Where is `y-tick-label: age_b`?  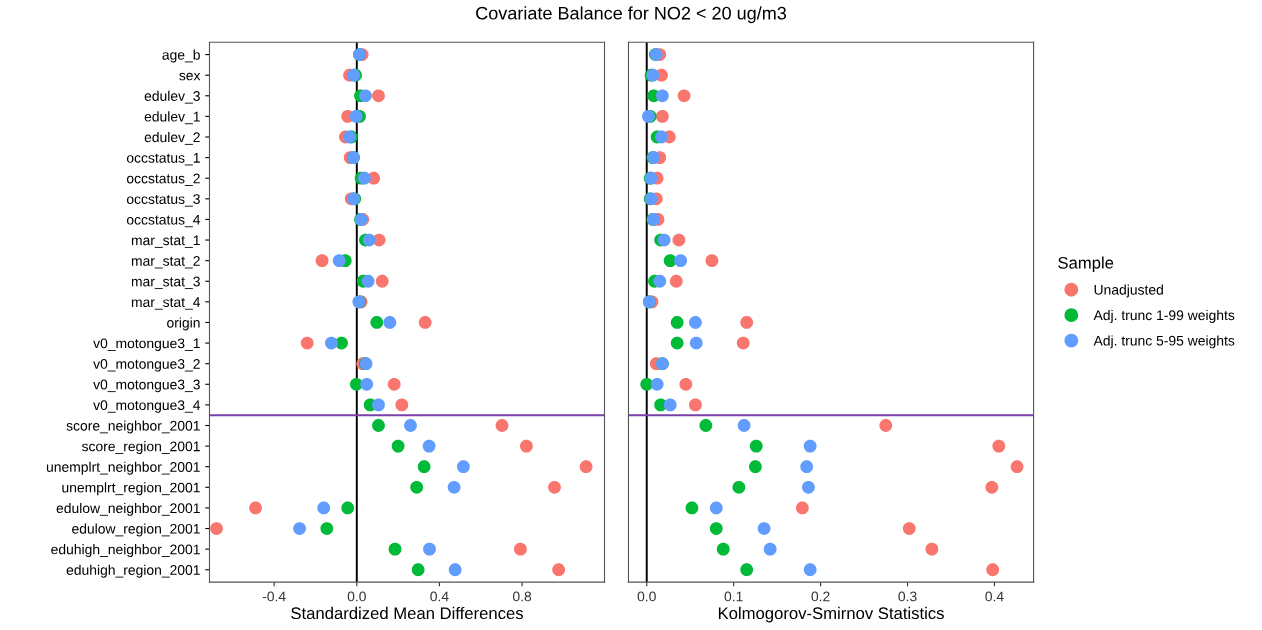 y-tick-label: age_b is located at coordinates (181, 56).